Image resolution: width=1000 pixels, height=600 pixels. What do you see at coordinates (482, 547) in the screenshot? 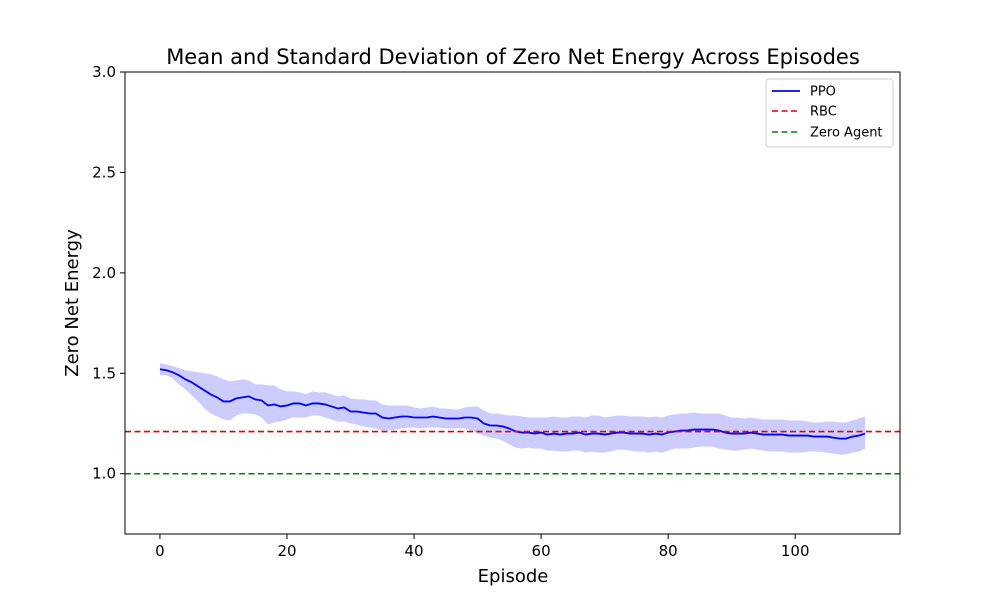
I see `x-axis: 0 20 40 60 80 100` at bounding box center [482, 547].